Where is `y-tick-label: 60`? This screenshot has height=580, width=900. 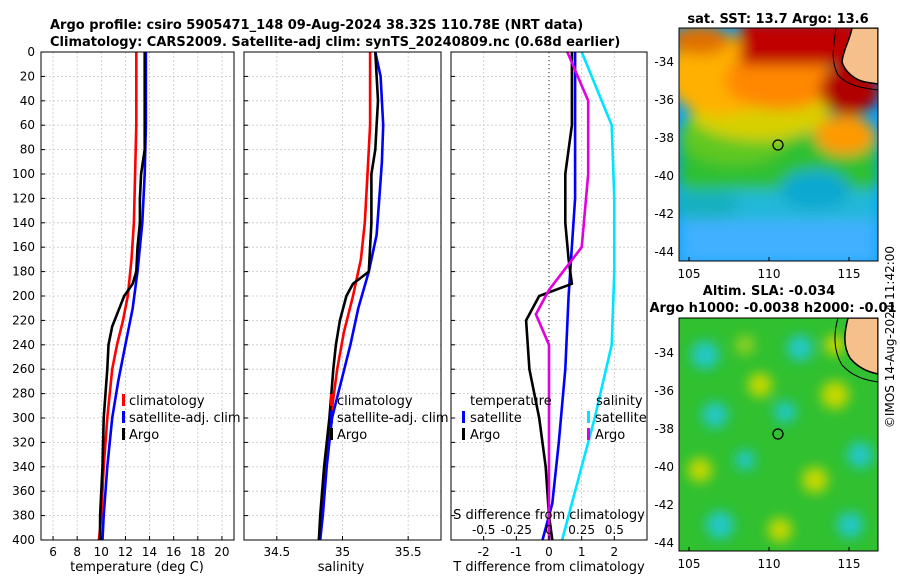 y-tick-label: 60 is located at coordinates (27, 125).